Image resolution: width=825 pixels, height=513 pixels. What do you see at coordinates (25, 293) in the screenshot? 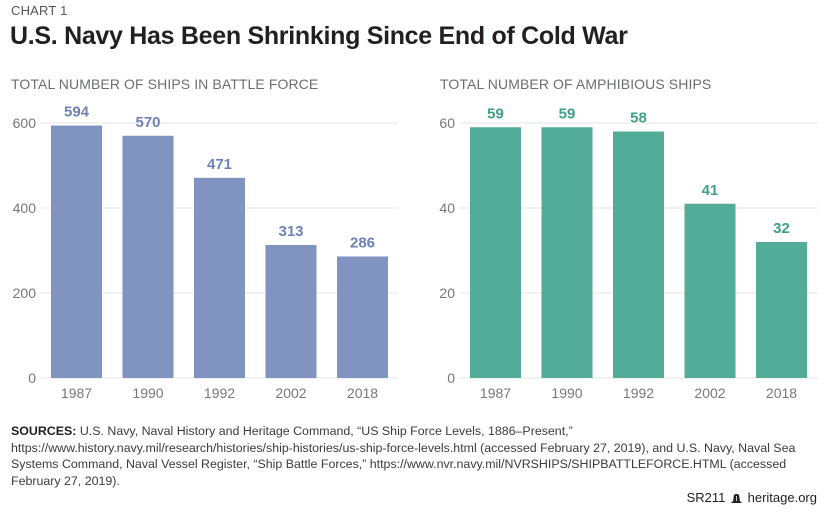
I see `y-tick-label: 200` at bounding box center [25, 293].